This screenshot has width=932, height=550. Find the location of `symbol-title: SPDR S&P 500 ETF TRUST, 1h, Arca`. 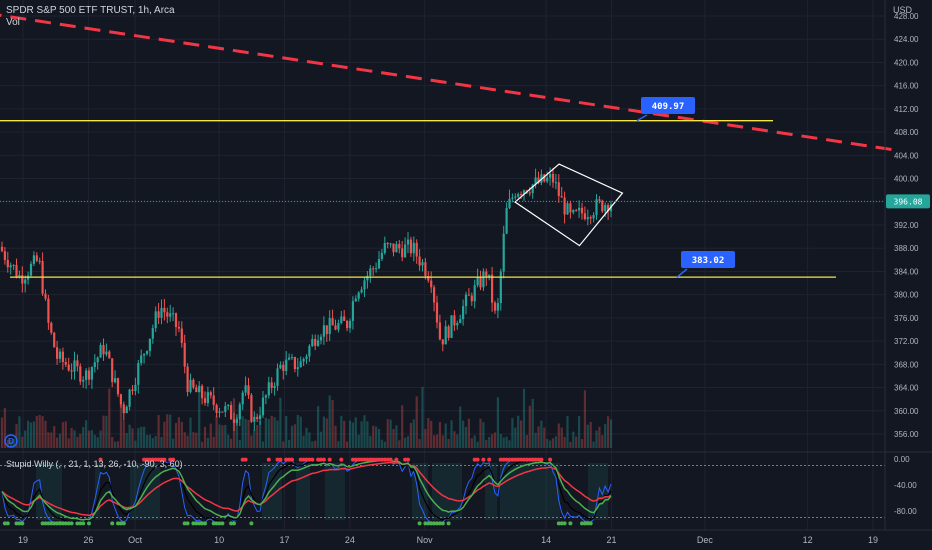

symbol-title: SPDR S&P 500 ETF TRUST, 1h, Arca is located at coordinates (90, 10).